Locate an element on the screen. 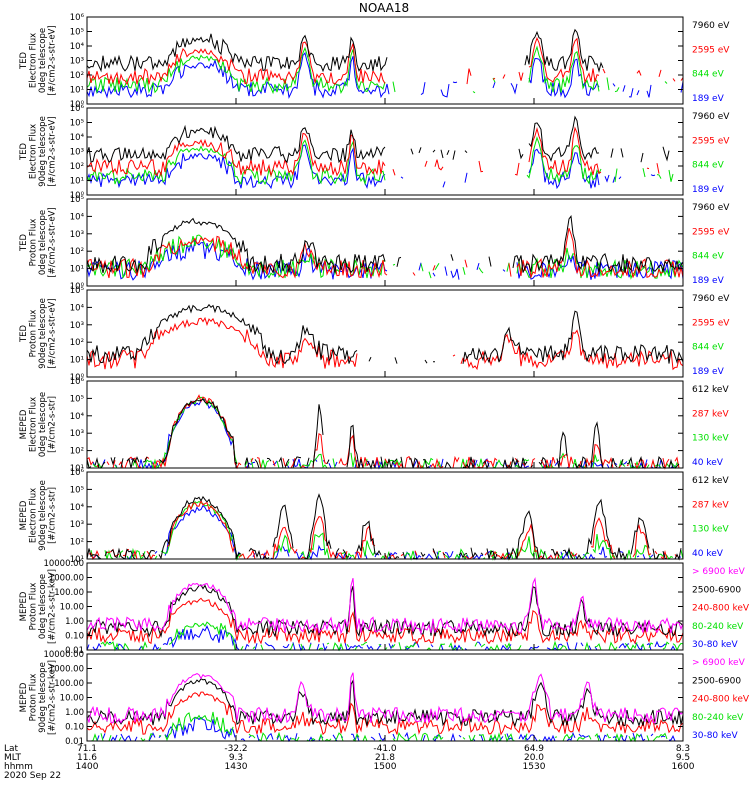  ylabel-line-meped-e-90-0: MEPED is located at coordinates (24, 515).